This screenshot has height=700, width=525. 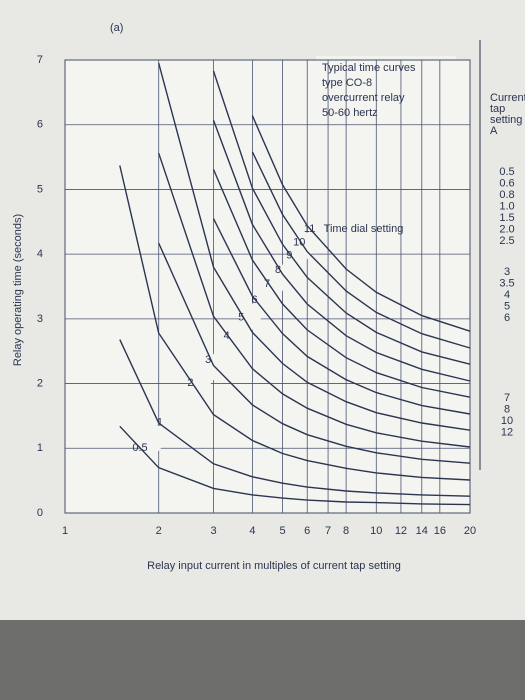 What do you see at coordinates (506, 120) in the screenshot?
I see `tap-header: setting` at bounding box center [506, 120].